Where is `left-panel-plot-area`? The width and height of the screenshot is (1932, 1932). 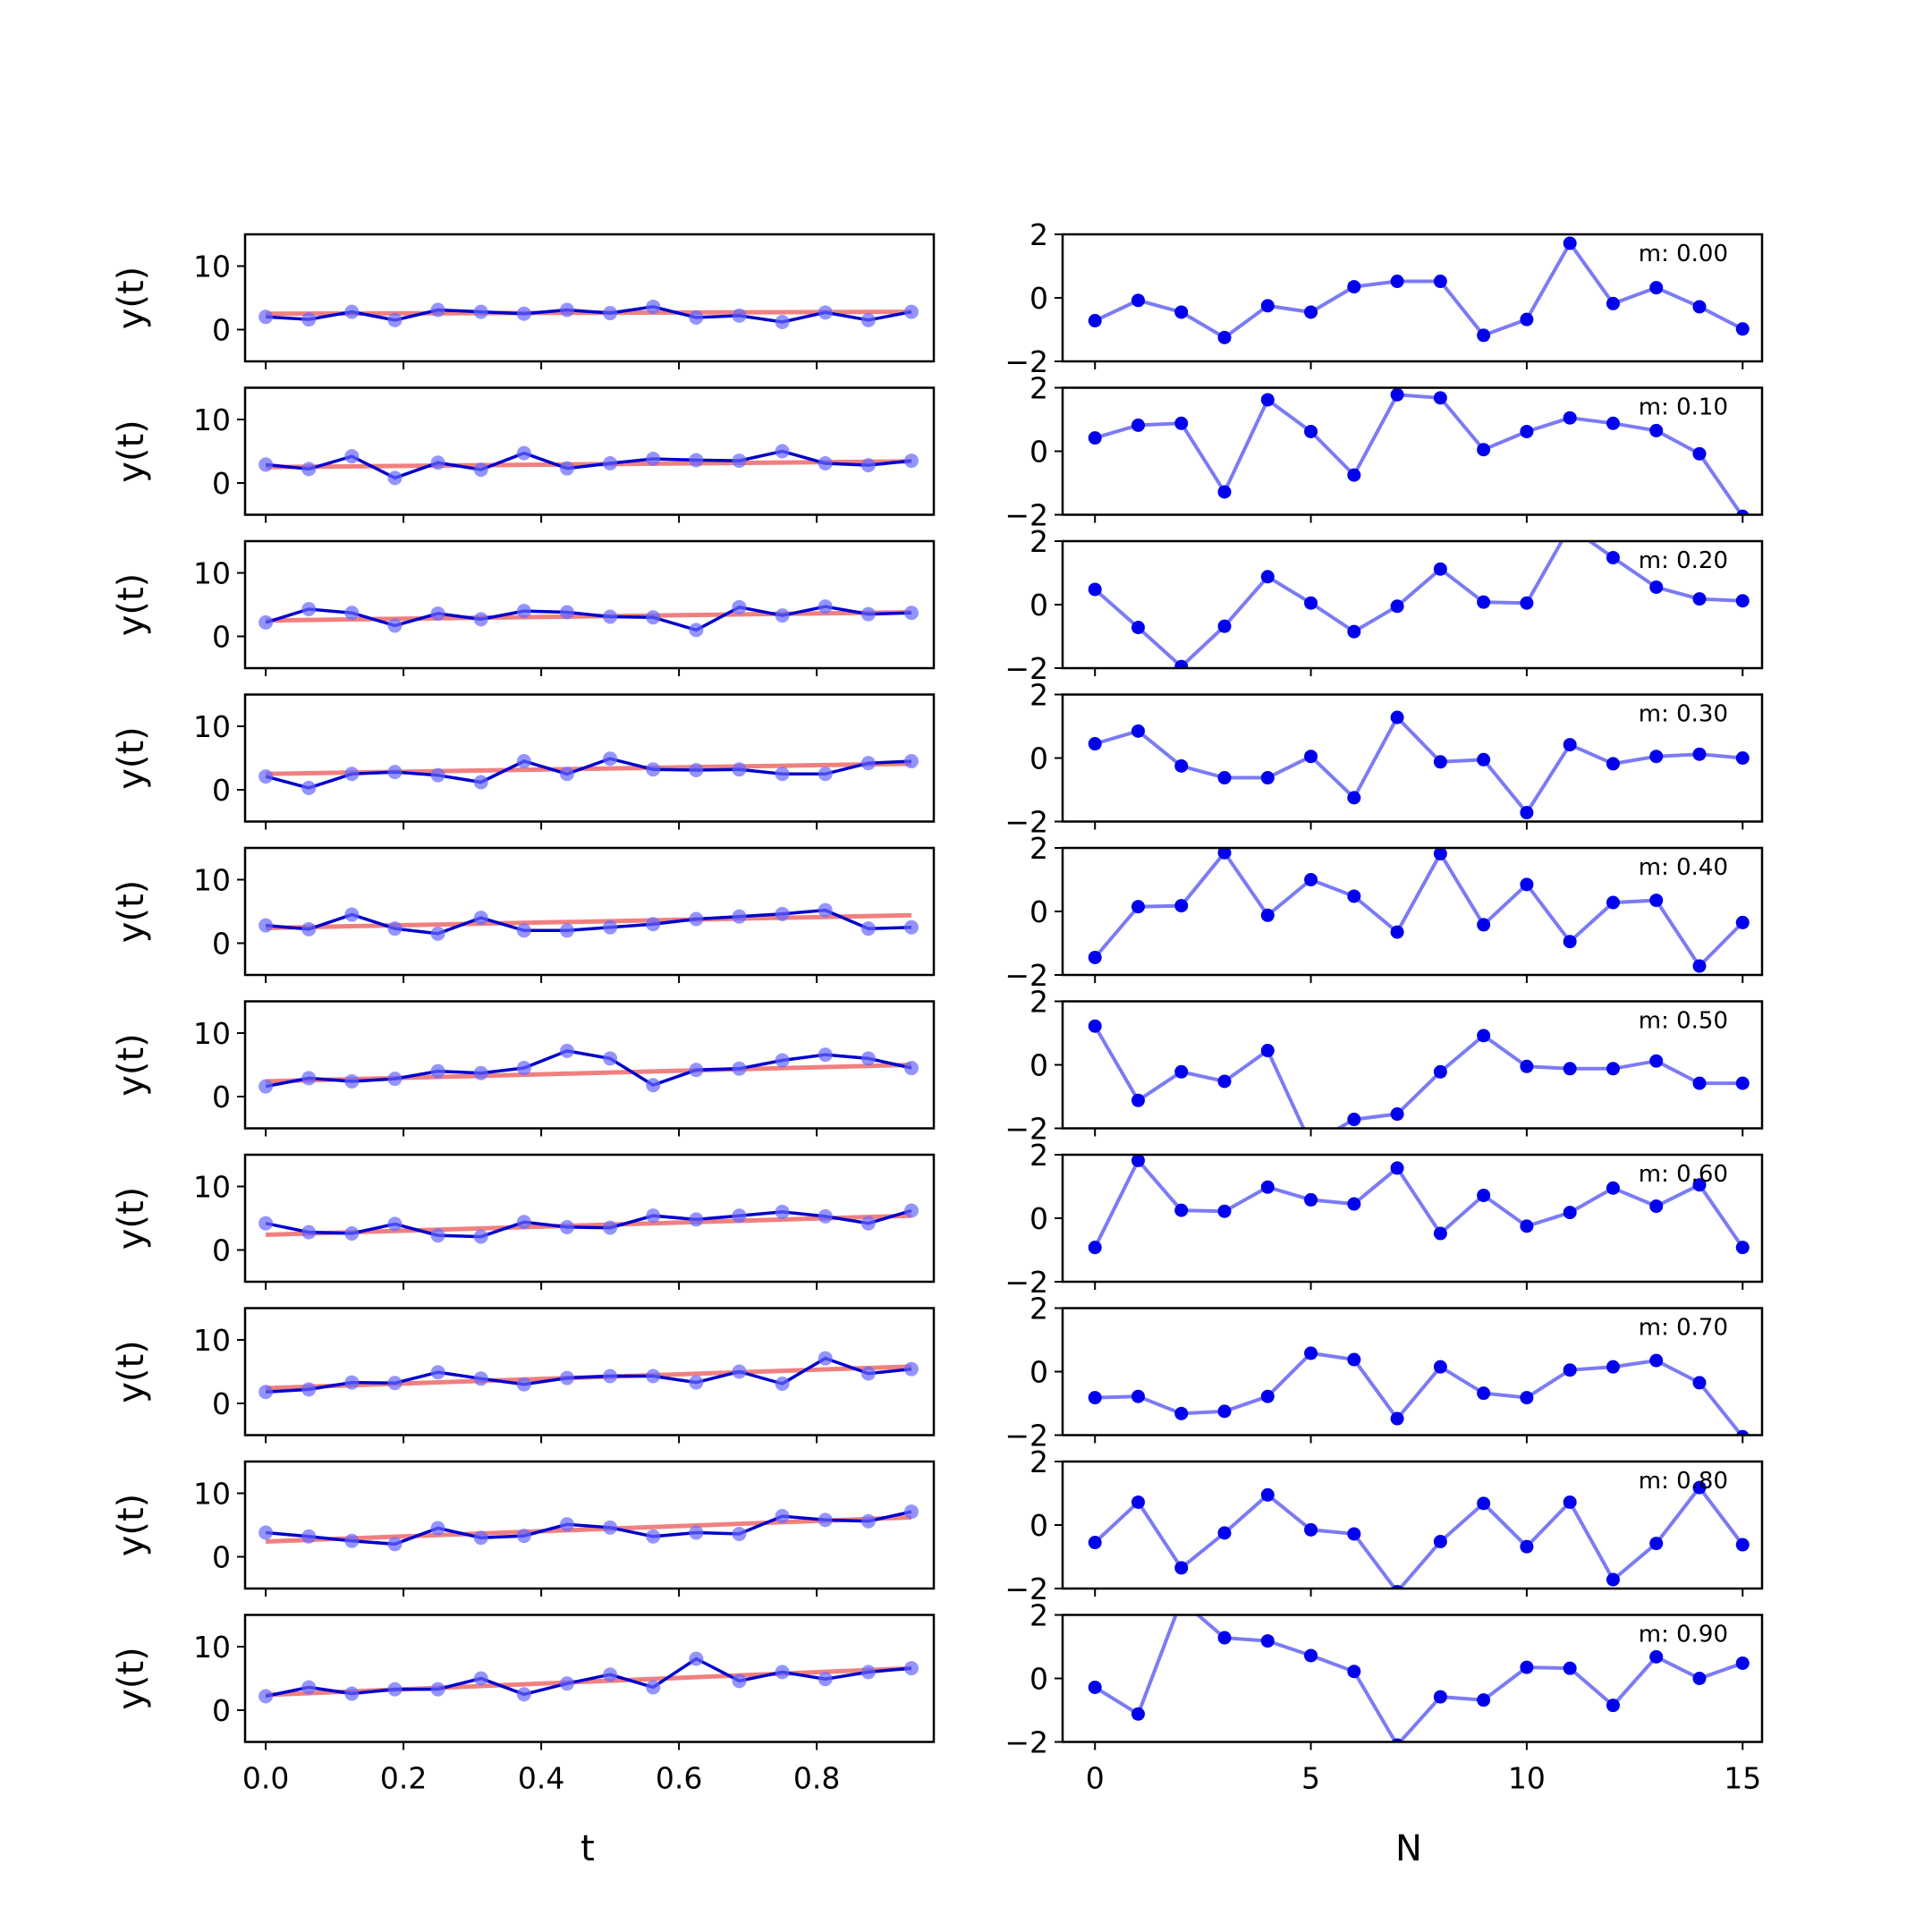 left-panel-plot-area is located at coordinates (588, 618).